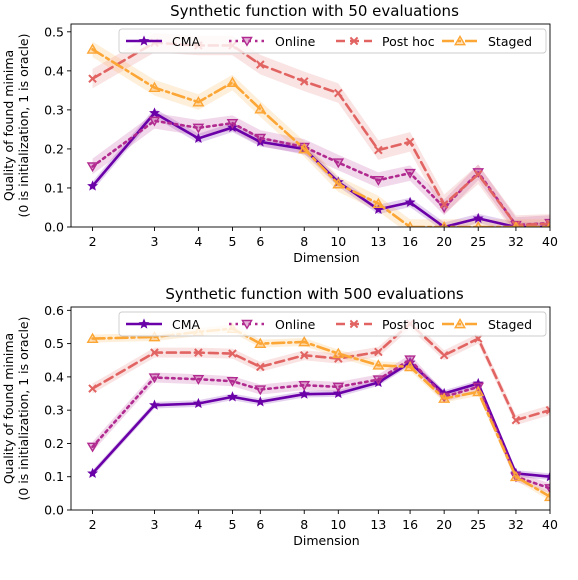 The width and height of the screenshot is (578, 580). I want to click on legend-label: Post hoc, so click(408, 324).